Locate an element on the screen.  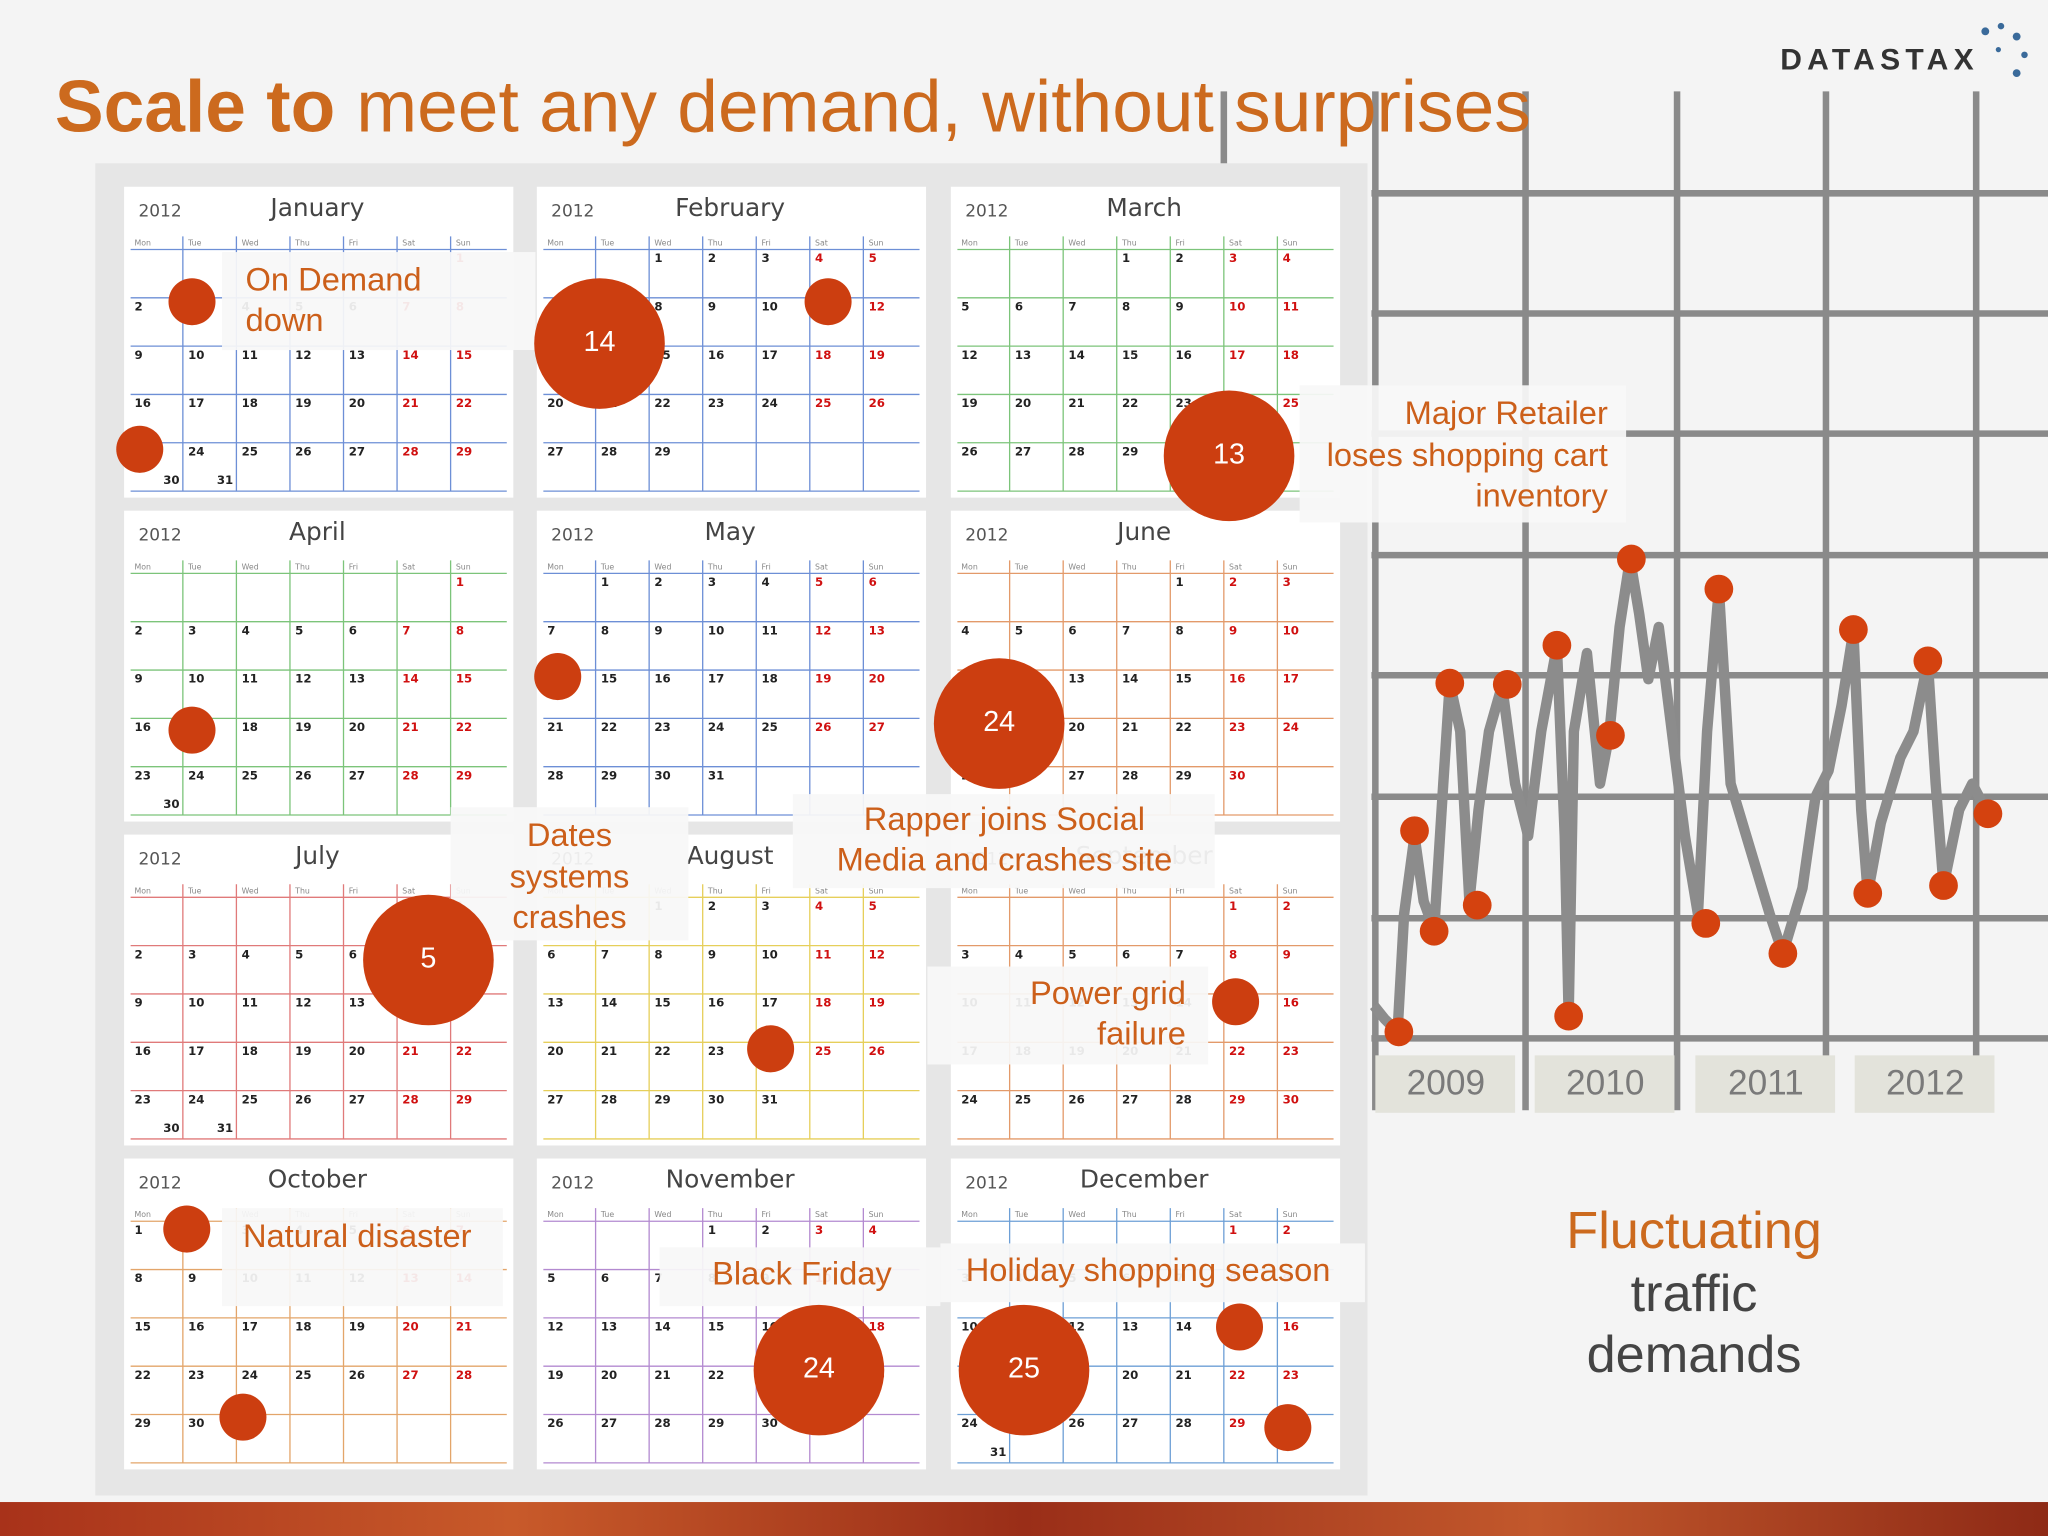
month-name: June is located at coordinates (1143, 531).